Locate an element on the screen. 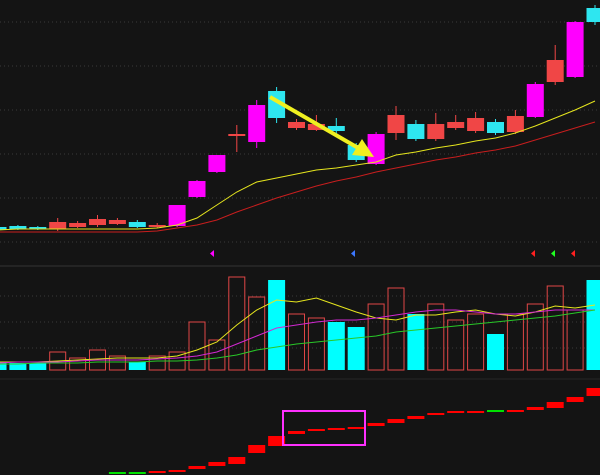 This screenshot has height=475, width=600. arrow-head is located at coordinates (363, 148).